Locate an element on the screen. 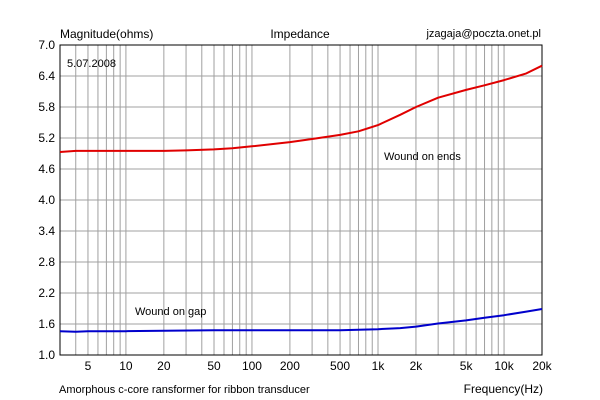  y-tick-label: 2.8 is located at coordinates (46, 262).